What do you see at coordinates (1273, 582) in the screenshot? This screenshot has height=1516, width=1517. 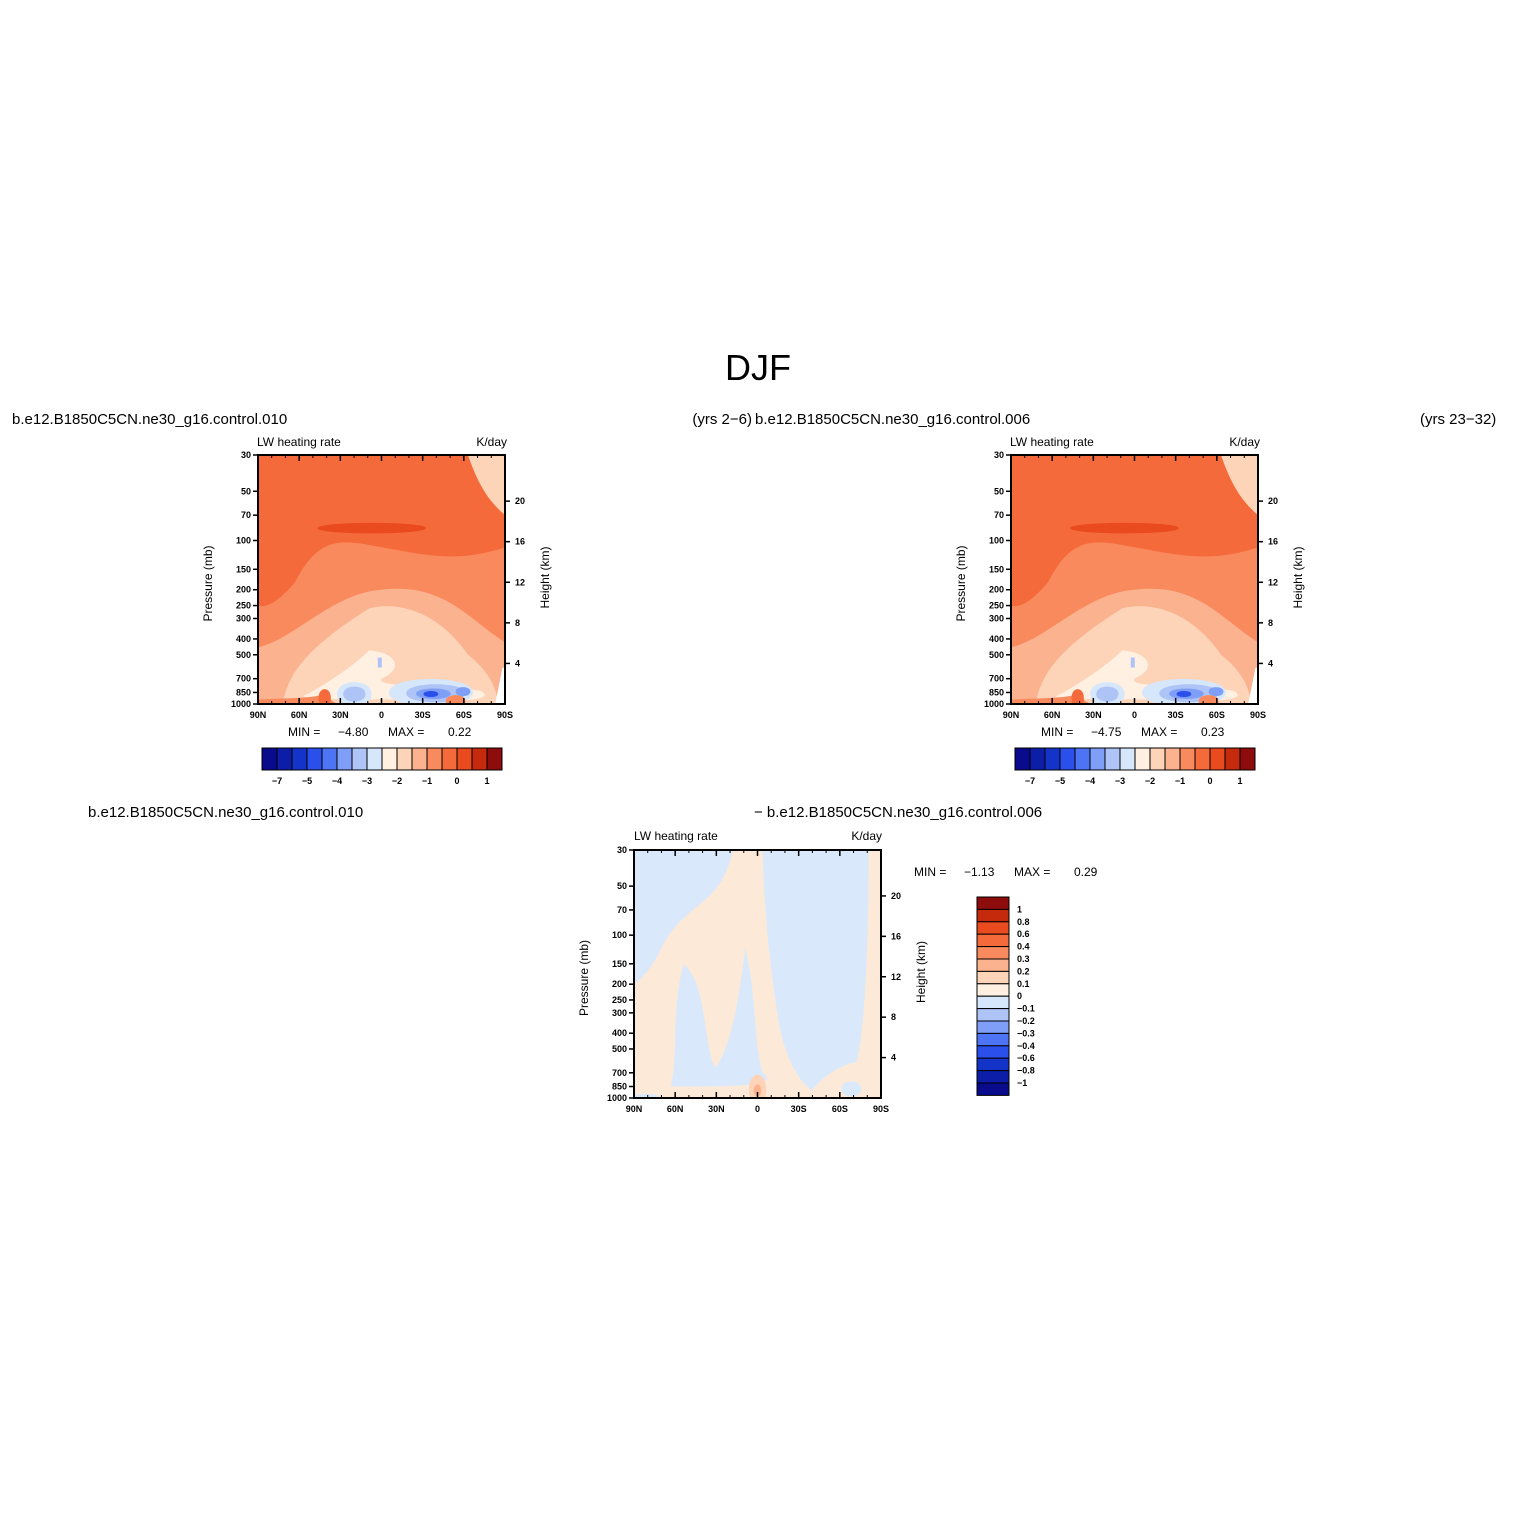 I see `p2-rtick-label: 12` at bounding box center [1273, 582].